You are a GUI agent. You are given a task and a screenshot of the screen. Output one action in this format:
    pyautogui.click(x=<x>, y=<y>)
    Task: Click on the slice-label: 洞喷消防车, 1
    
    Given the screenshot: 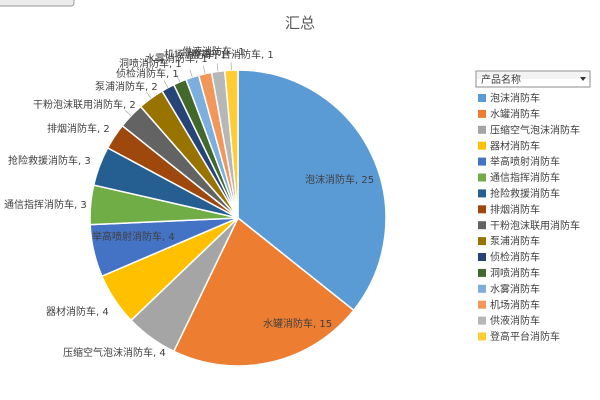 What is the action you would take?
    pyautogui.click(x=150, y=63)
    